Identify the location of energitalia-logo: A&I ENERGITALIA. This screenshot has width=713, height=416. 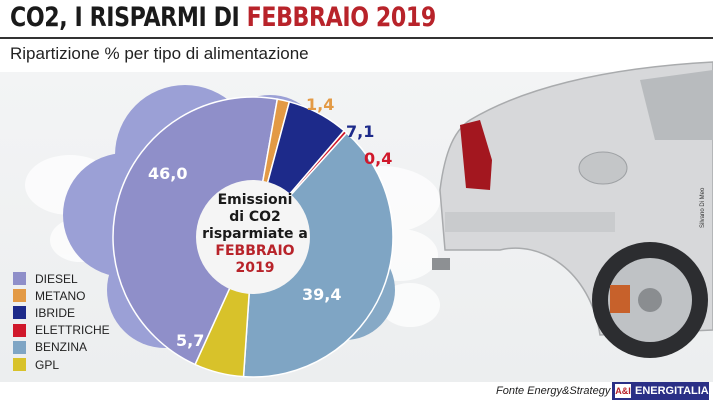
(660, 391).